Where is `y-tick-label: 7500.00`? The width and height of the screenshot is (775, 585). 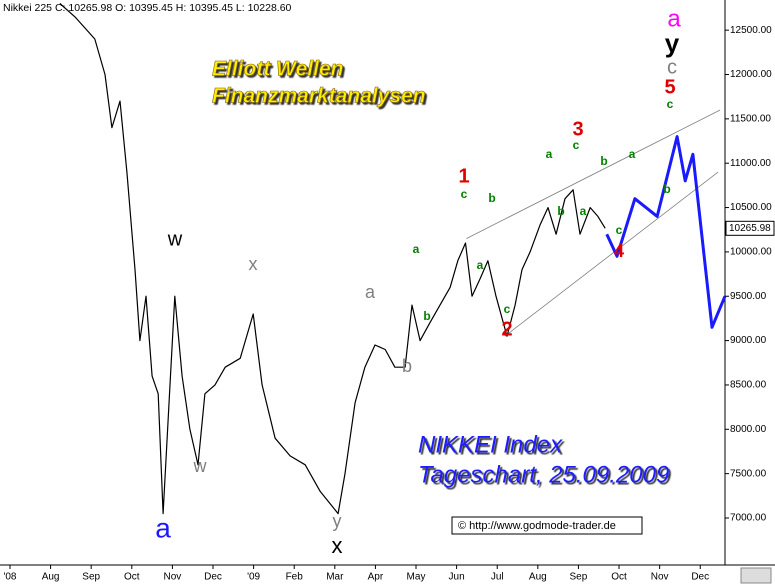
y-tick-label: 7500.00 is located at coordinates (748, 473).